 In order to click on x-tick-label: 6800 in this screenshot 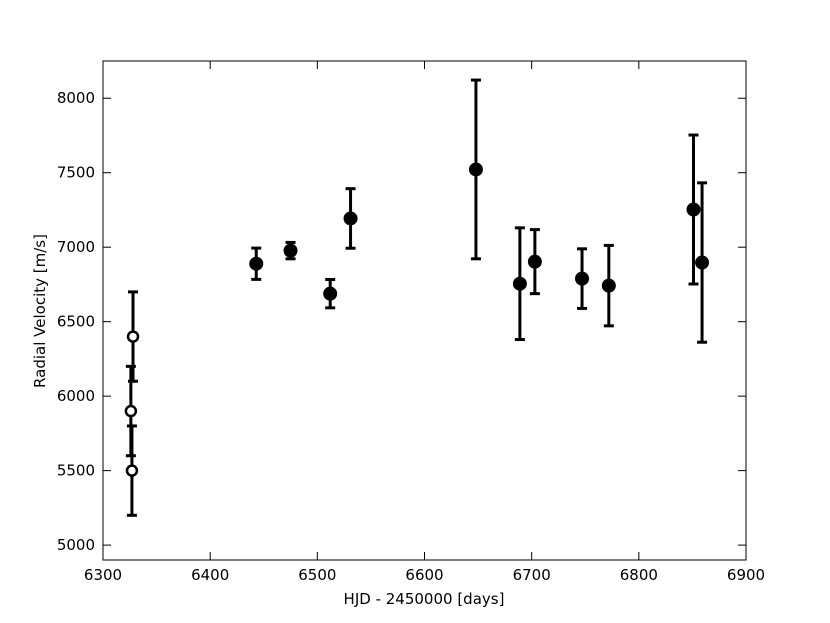, I will do `click(639, 575)`.